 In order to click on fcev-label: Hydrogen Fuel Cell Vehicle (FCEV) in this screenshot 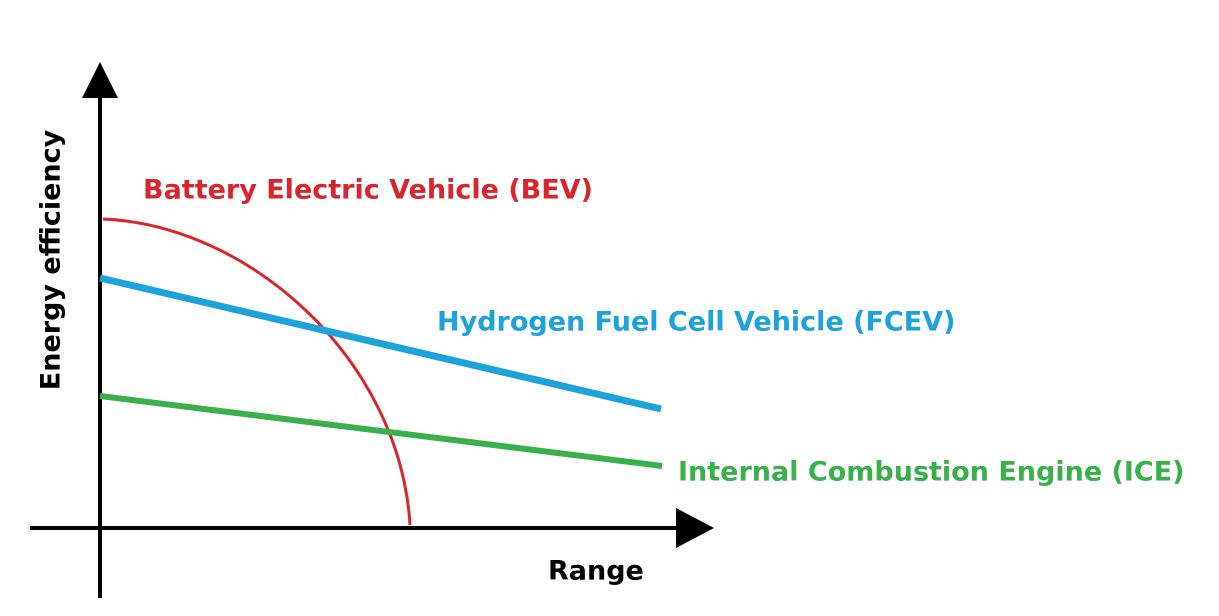, I will do `click(696, 322)`.